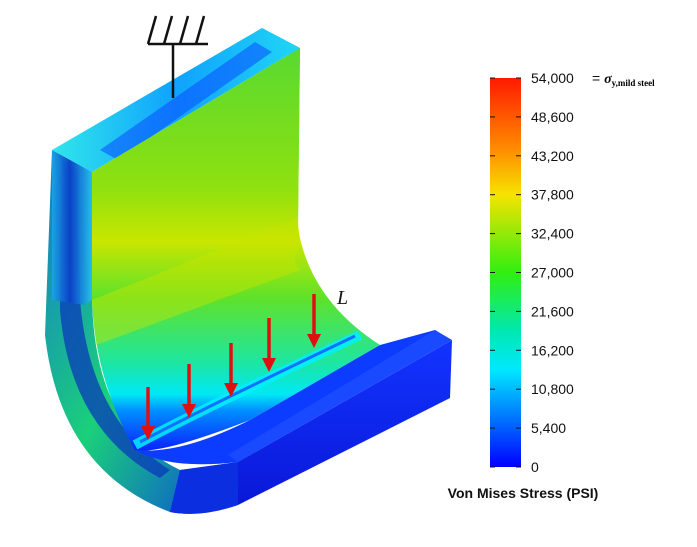 The image size is (697, 547). What do you see at coordinates (72, 227) in the screenshot?
I see `left-edge-strip` at bounding box center [72, 227].